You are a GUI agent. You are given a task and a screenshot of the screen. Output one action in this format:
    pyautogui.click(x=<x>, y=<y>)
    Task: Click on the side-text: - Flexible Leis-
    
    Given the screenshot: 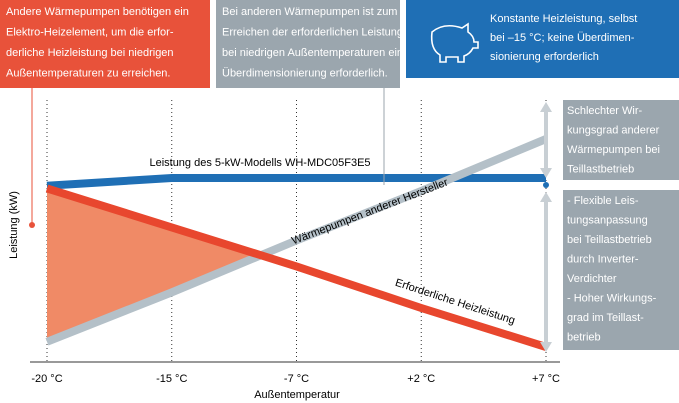 What is the action you would take?
    pyautogui.click(x=603, y=201)
    